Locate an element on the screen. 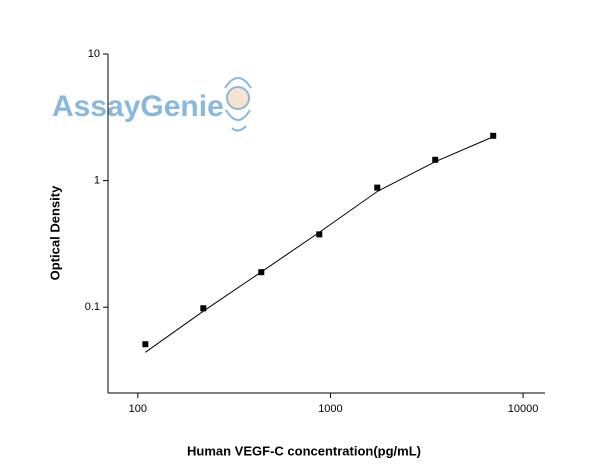 Image resolution: width=608 pixels, height=470 pixels. y-tick-label: 0.1 is located at coordinates (92, 307).